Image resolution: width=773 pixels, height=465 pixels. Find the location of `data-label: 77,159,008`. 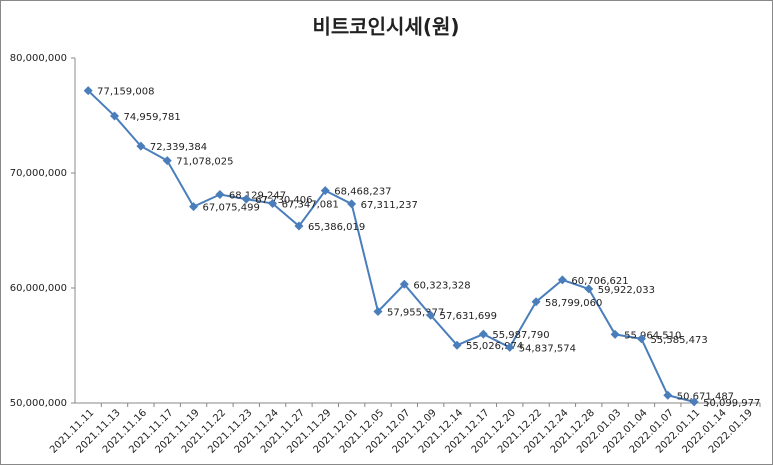

data-label: 77,159,008 is located at coordinates (125, 92).